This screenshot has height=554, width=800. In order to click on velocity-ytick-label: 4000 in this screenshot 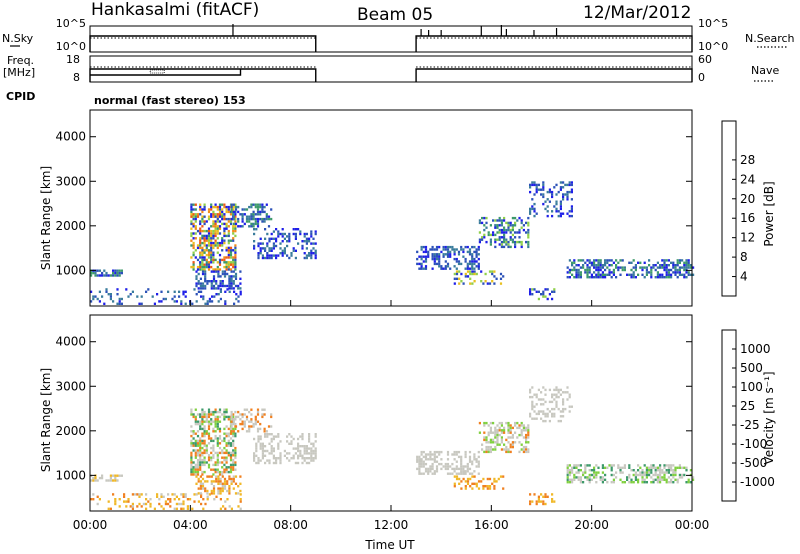, I will do `click(70, 342)`.